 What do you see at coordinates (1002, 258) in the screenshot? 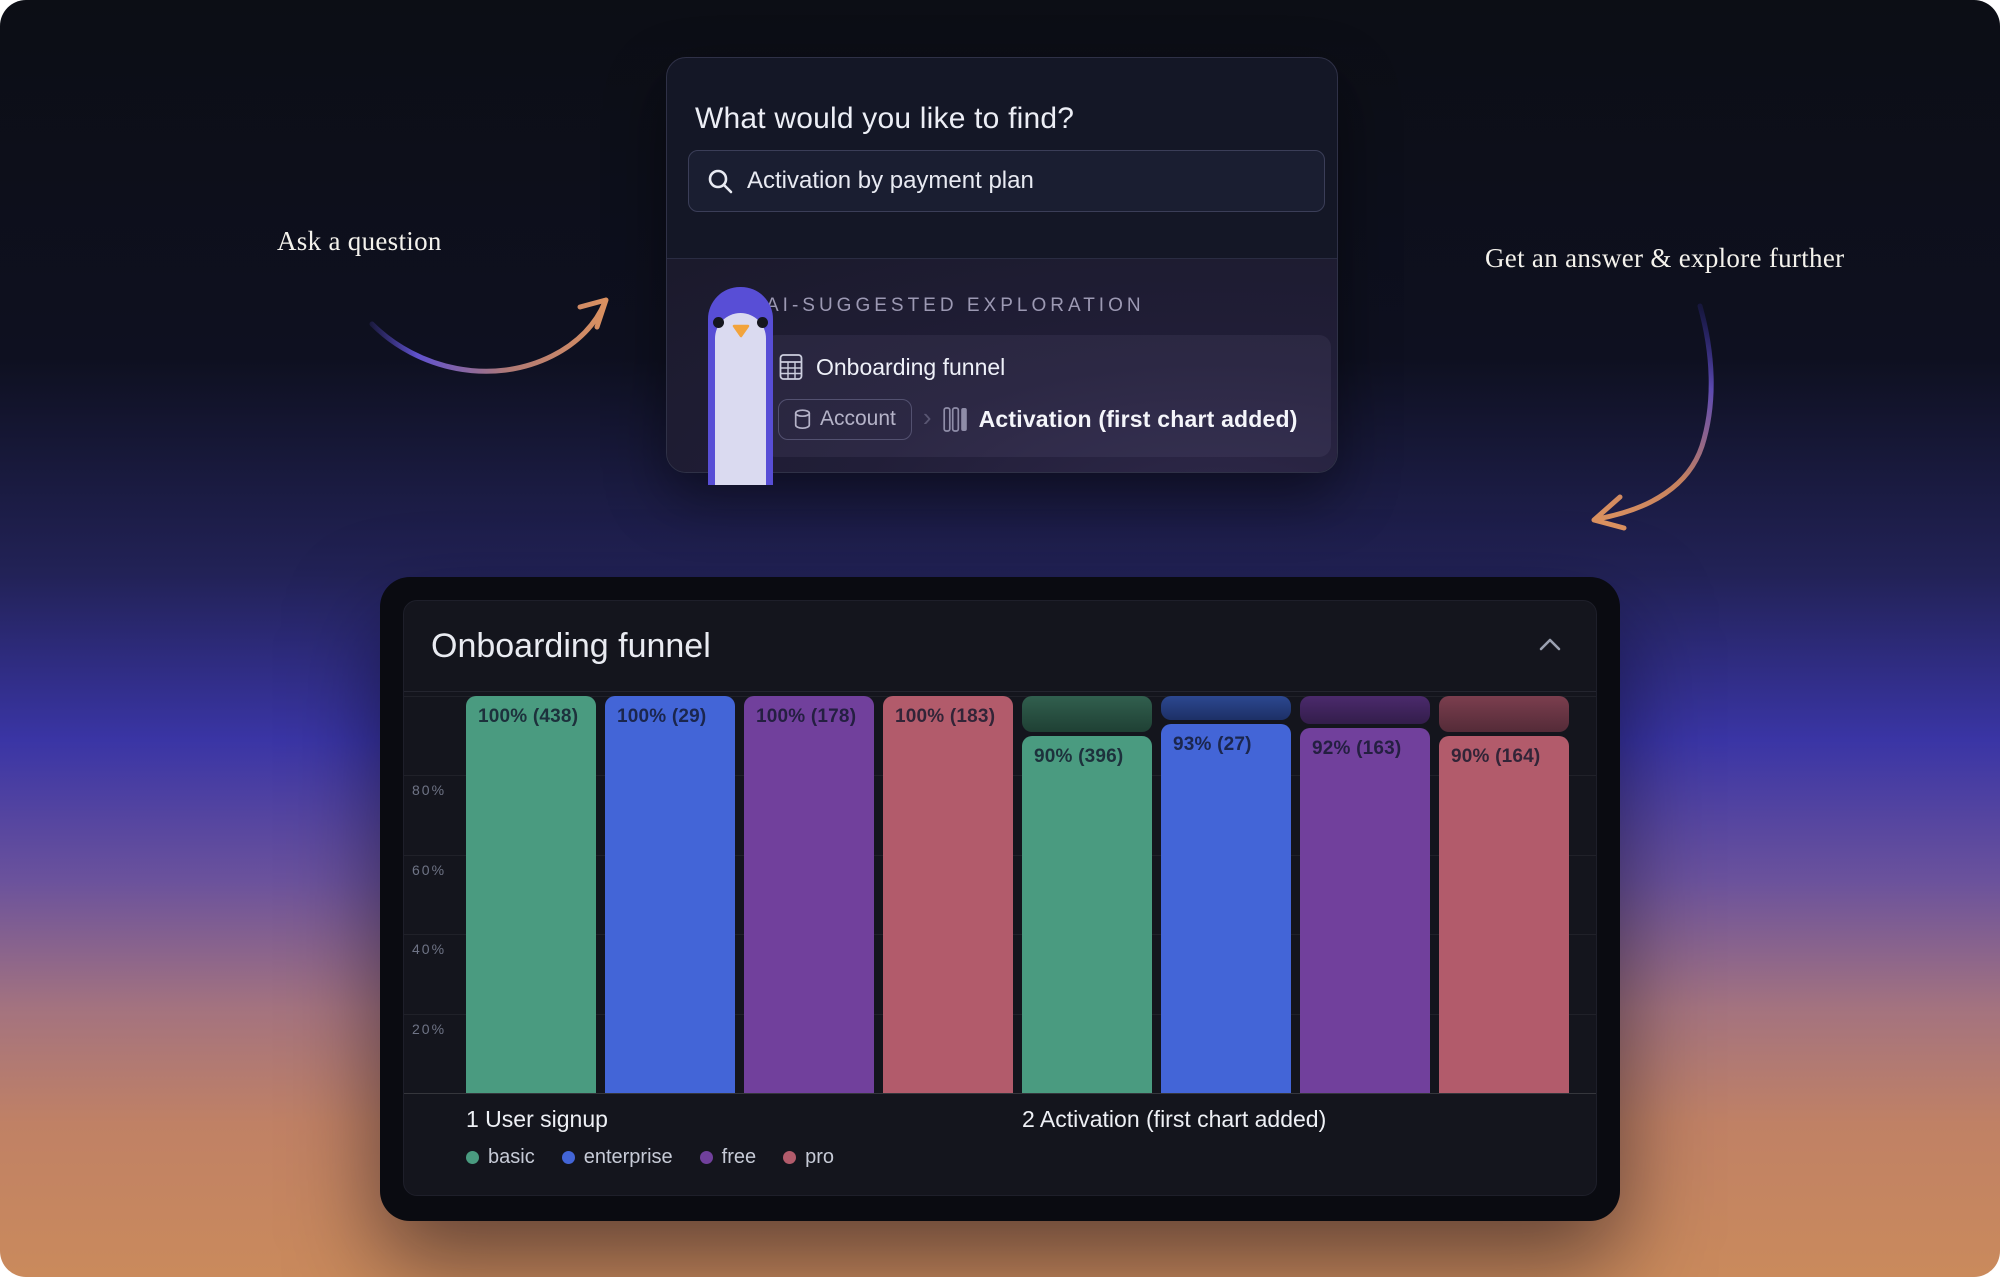
I see `card-divider` at bounding box center [1002, 258].